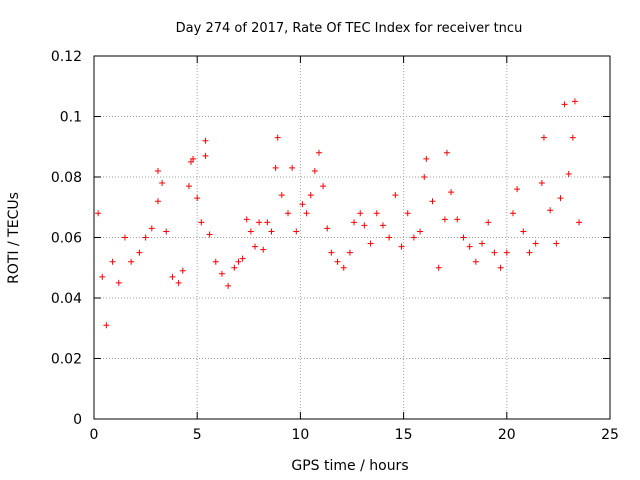 Image resolution: width=640 pixels, height=480 pixels. Describe the element at coordinates (66, 239) in the screenshot. I see `y-tick-label: 0.06` at that location.